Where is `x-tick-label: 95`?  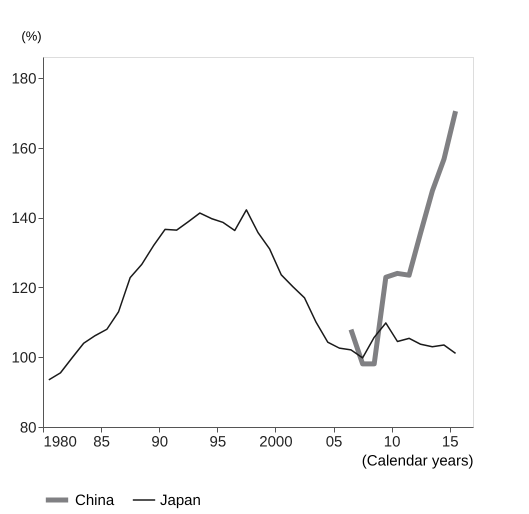 x-tick-label: 95 is located at coordinates (217, 442).